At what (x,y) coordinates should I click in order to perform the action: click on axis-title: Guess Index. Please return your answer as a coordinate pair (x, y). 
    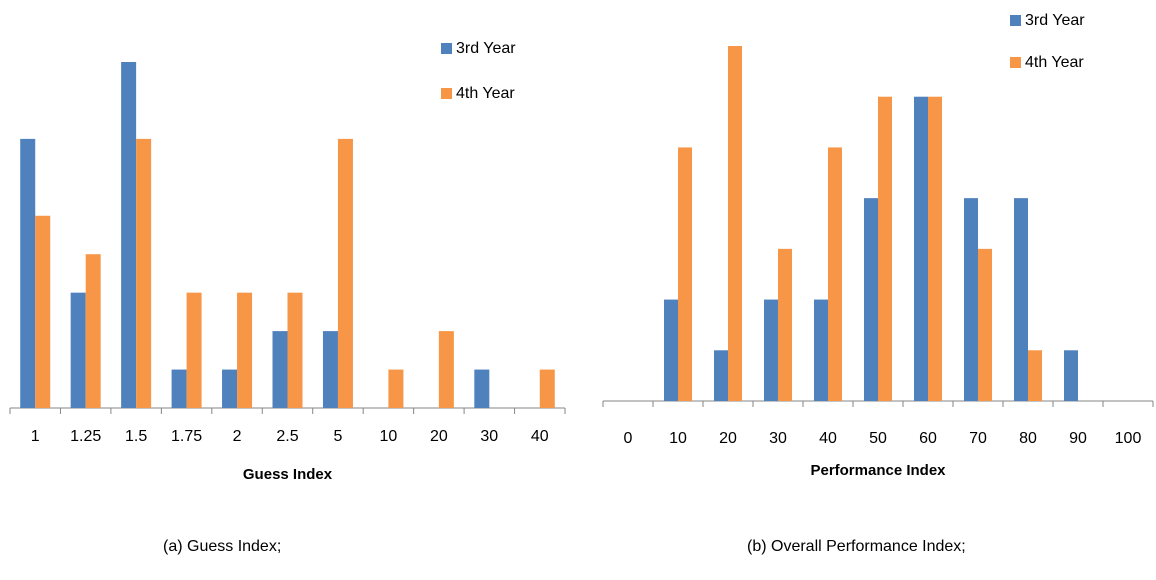
    Looking at the image, I should click on (288, 474).